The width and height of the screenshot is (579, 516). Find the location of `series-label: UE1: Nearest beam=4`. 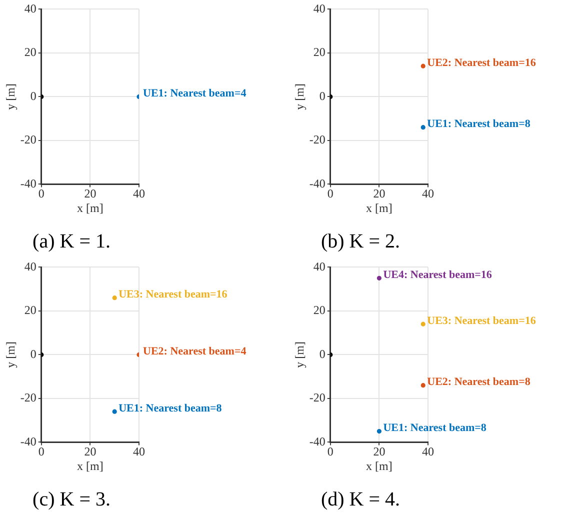

series-label: UE1: Nearest beam=4 is located at coordinates (195, 94).